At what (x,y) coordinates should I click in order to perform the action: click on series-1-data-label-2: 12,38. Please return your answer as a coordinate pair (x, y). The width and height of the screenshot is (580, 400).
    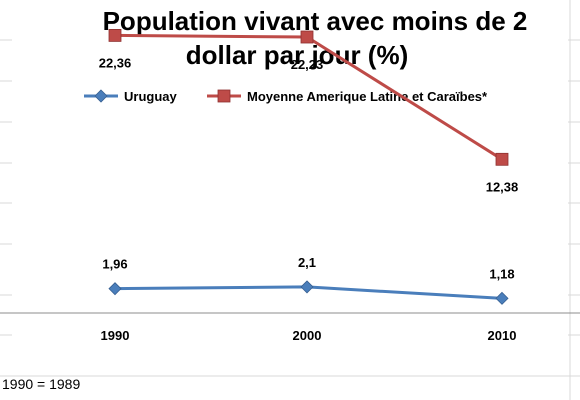
    Looking at the image, I should click on (502, 186).